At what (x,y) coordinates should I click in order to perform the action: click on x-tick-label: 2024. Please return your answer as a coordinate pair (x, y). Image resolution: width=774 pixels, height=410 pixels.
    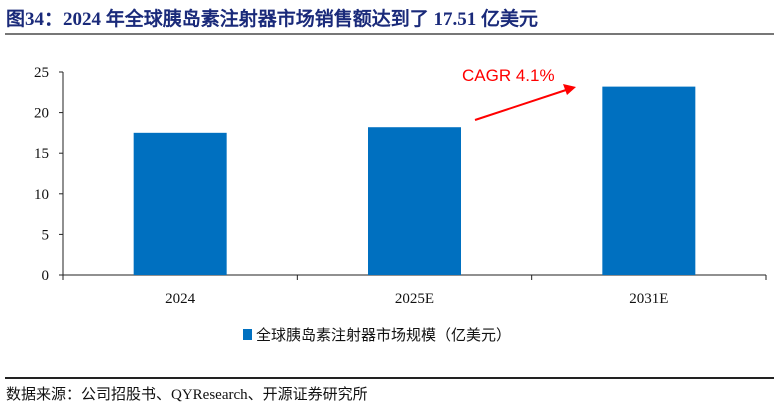
    Looking at the image, I should click on (180, 299).